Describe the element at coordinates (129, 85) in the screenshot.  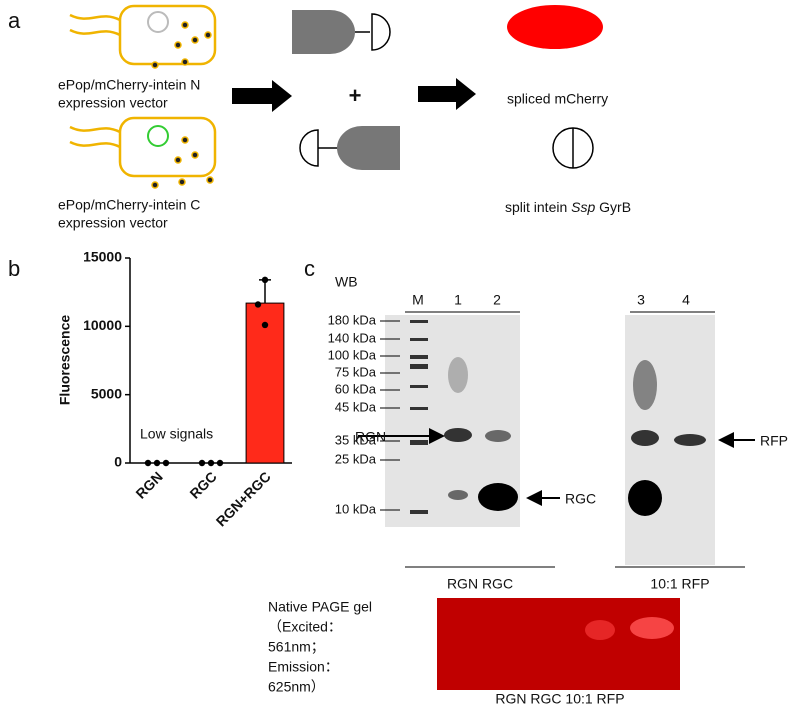
I see `caption: ePop/mCherry-intein N` at that location.